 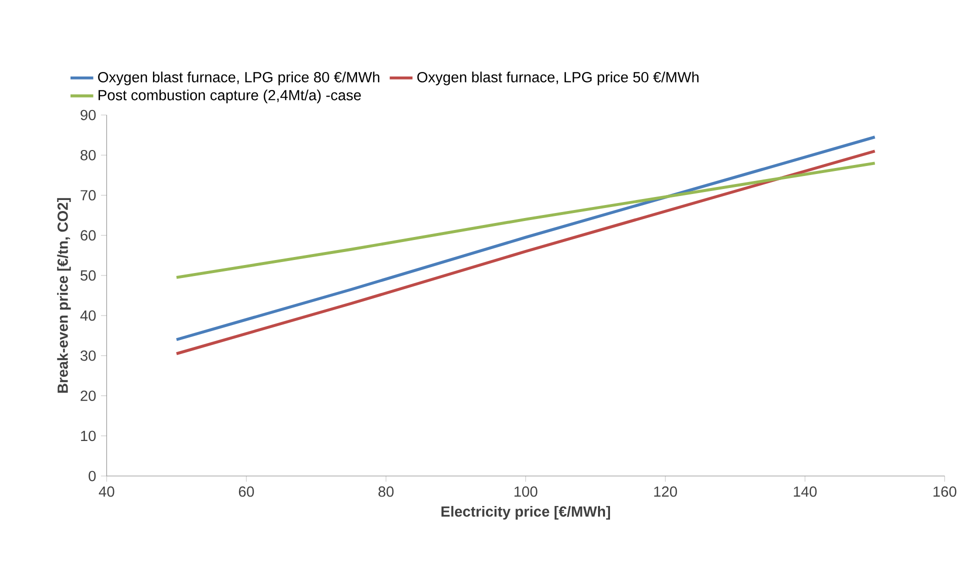 What do you see at coordinates (88, 155) in the screenshot?
I see `y-tick-label: 80` at bounding box center [88, 155].